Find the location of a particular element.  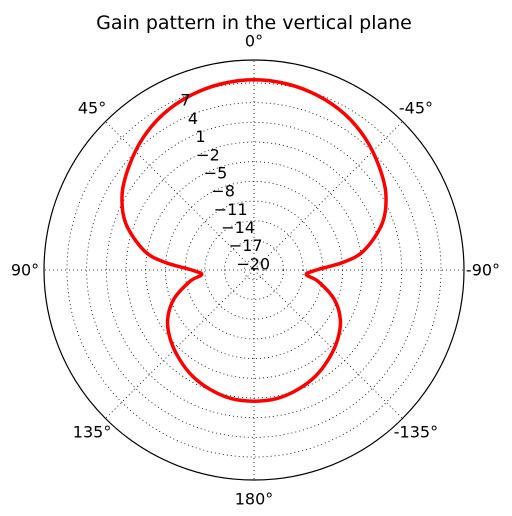

radial-tick-label: −11 is located at coordinates (231, 209).